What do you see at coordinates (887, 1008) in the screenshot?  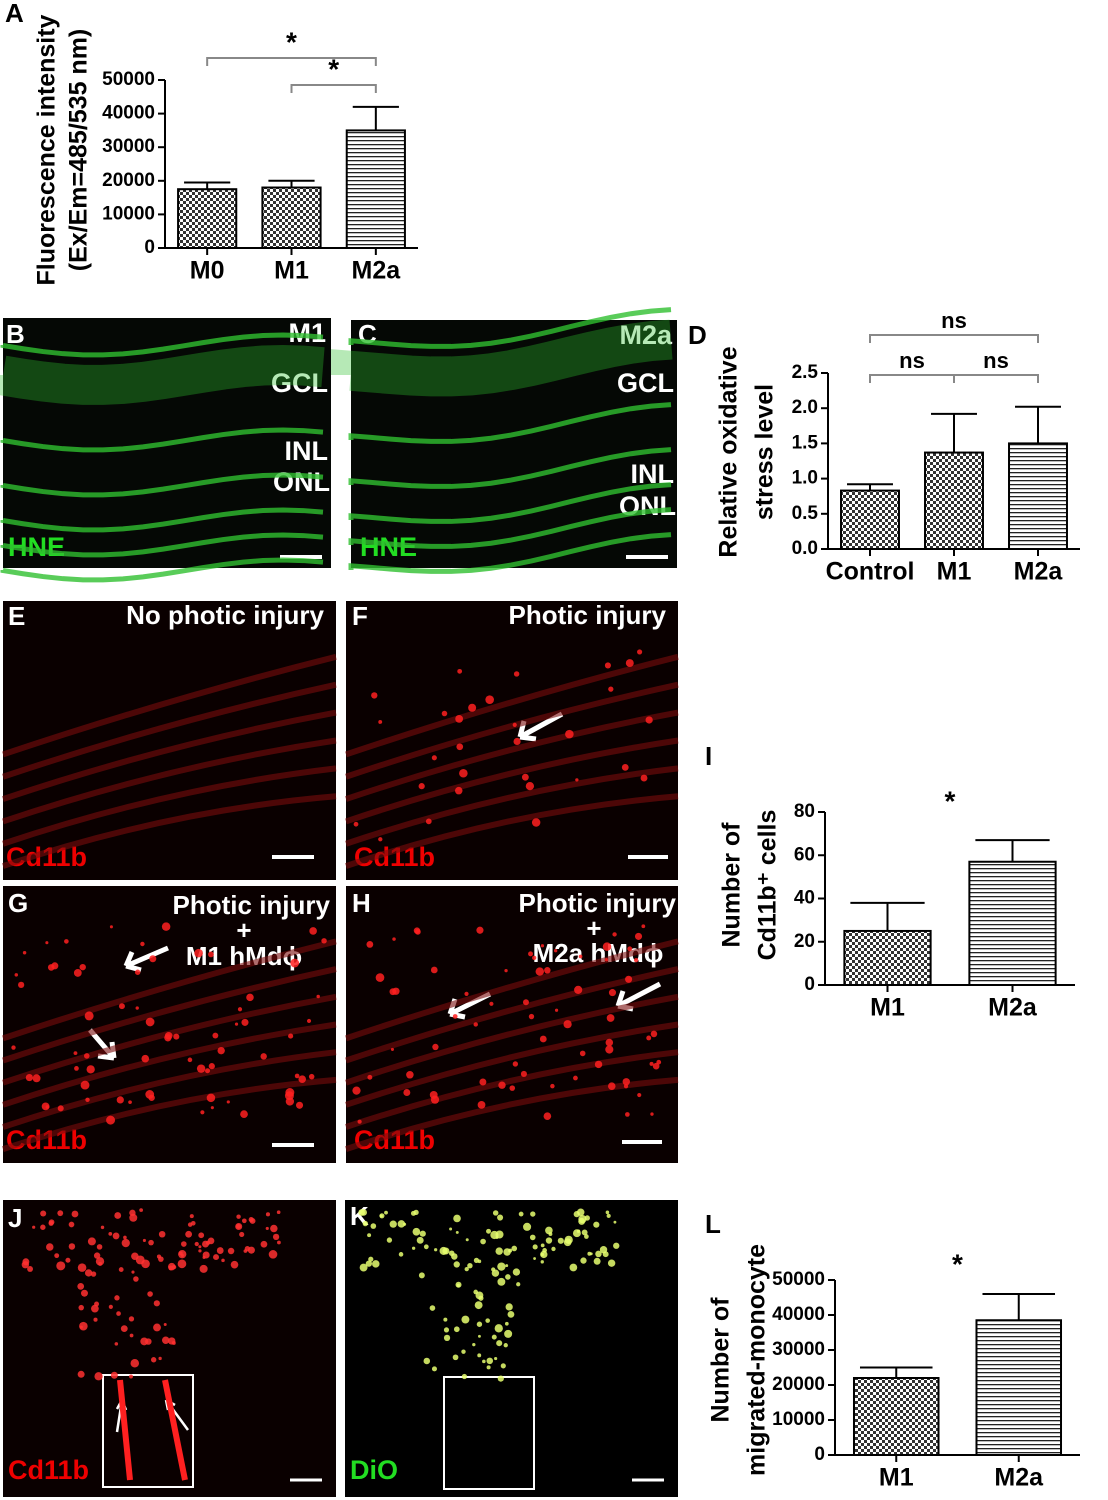 I see `x-tick-label: M1` at bounding box center [887, 1008].